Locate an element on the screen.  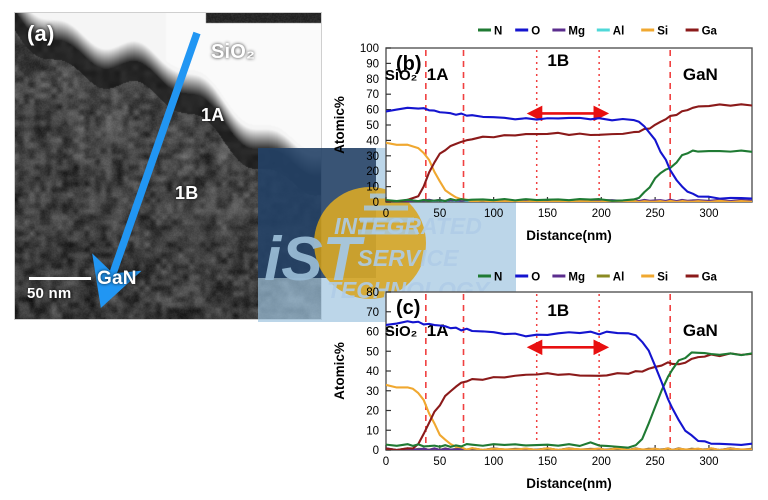
line-scan-arrow is located at coordinates (146, 170).